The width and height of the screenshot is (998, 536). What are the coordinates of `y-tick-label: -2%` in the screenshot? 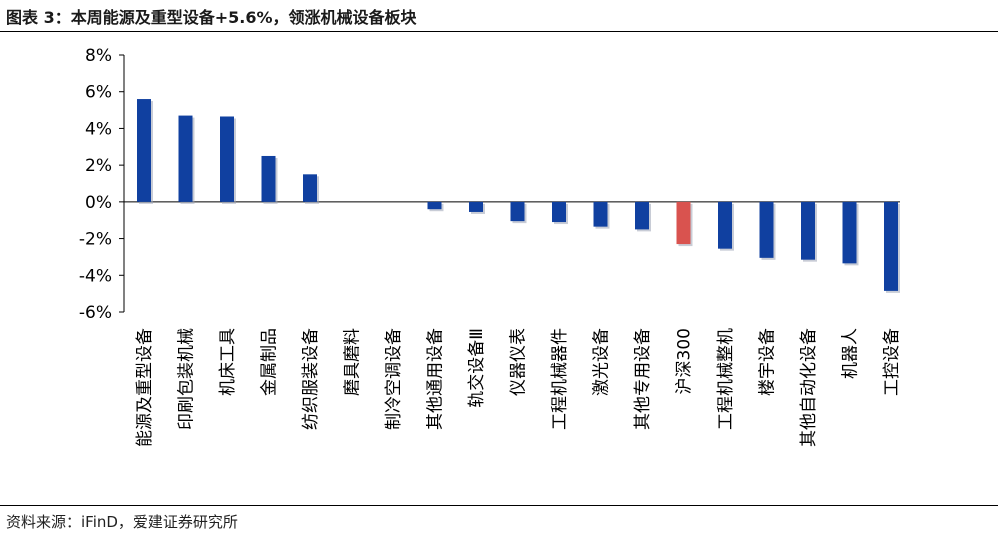 It's located at (95, 240).